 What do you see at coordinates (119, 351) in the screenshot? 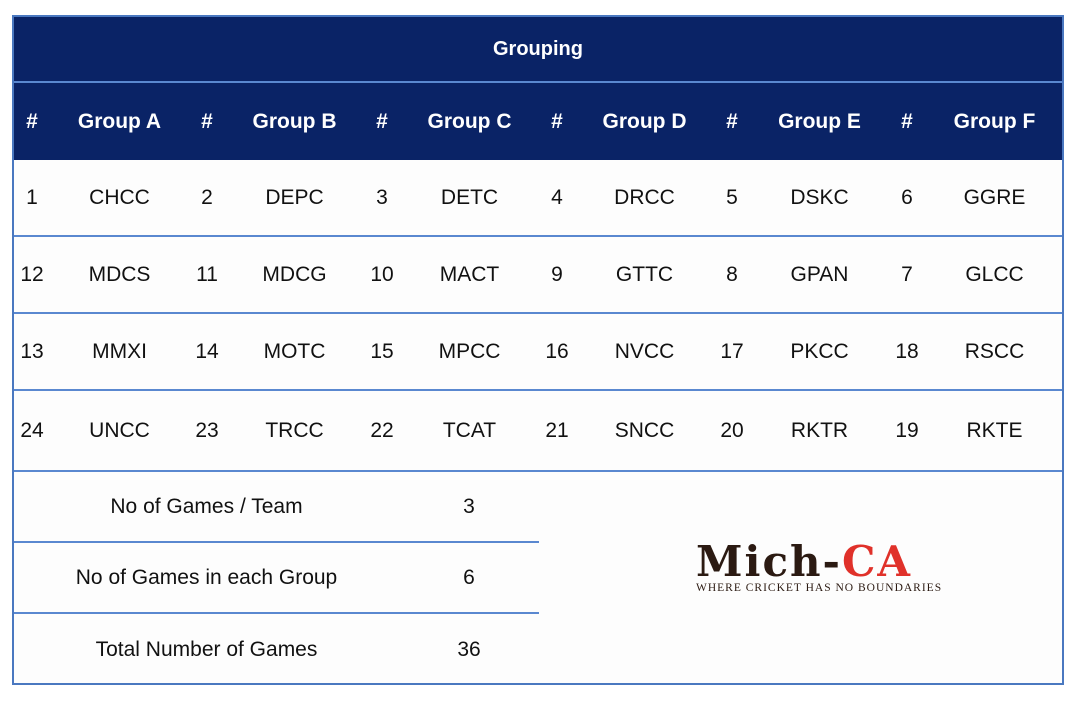
I see `team-code: MMXI` at bounding box center [119, 351].